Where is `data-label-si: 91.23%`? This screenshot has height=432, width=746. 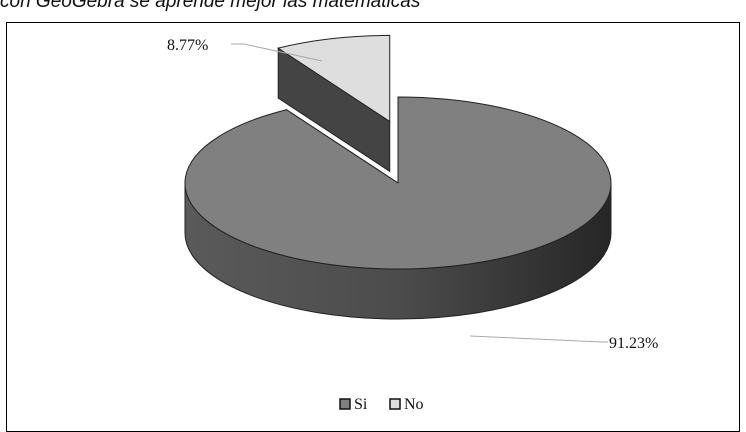
data-label-si: 91.23% is located at coordinates (633, 343).